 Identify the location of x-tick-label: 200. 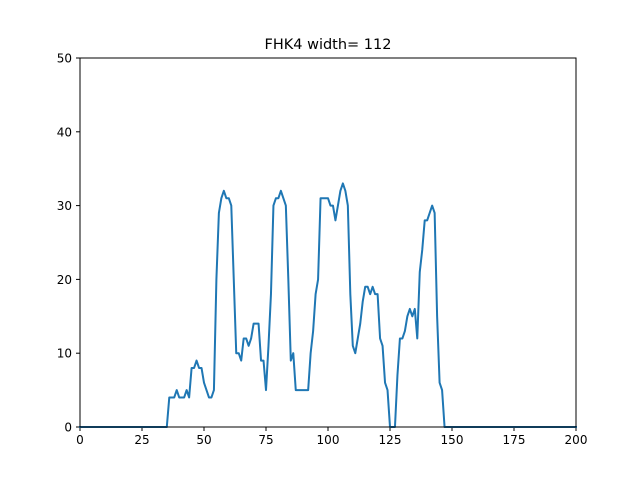
(576, 440).